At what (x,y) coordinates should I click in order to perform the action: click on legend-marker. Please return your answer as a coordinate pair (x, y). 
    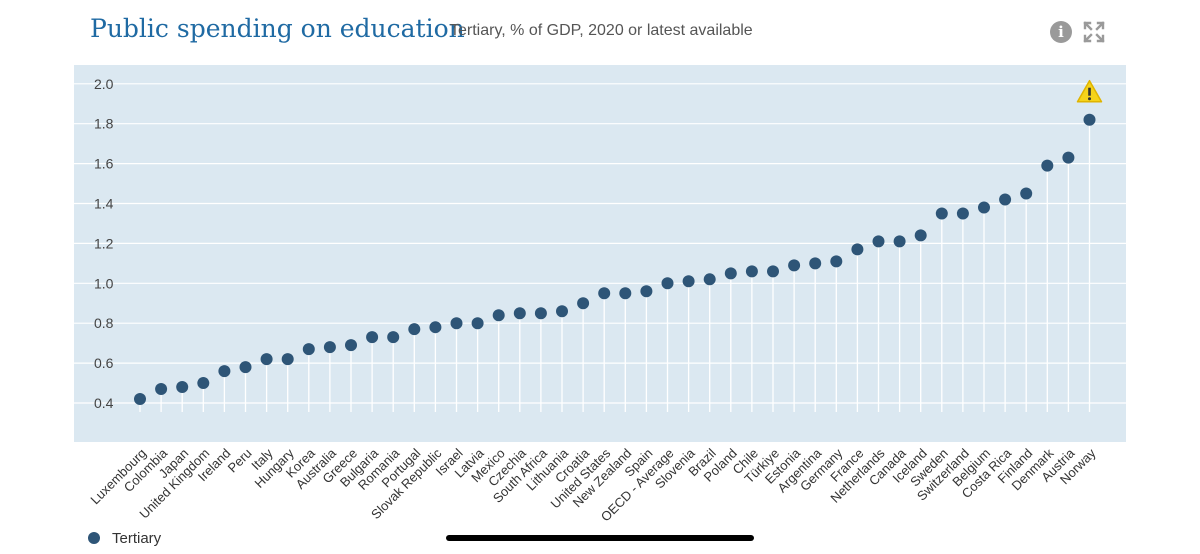
    Looking at the image, I should click on (94, 538).